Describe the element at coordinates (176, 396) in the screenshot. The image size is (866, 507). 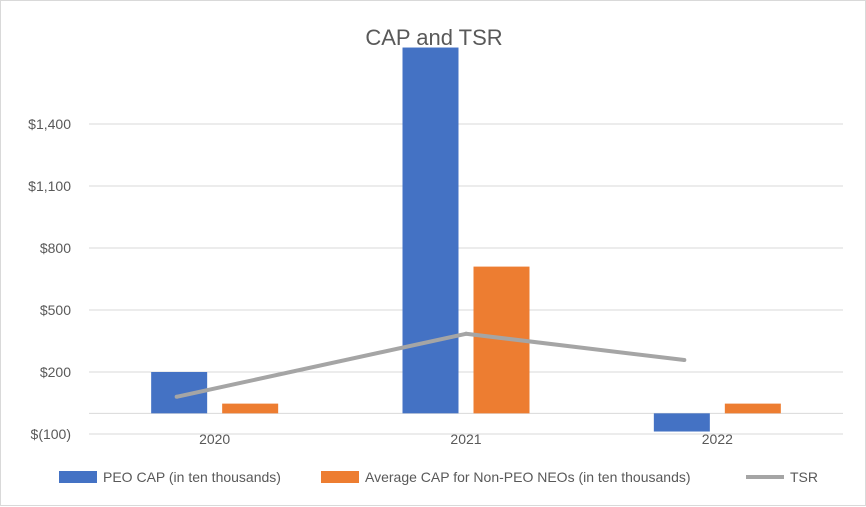
I see `tsr-point-2020` at that location.